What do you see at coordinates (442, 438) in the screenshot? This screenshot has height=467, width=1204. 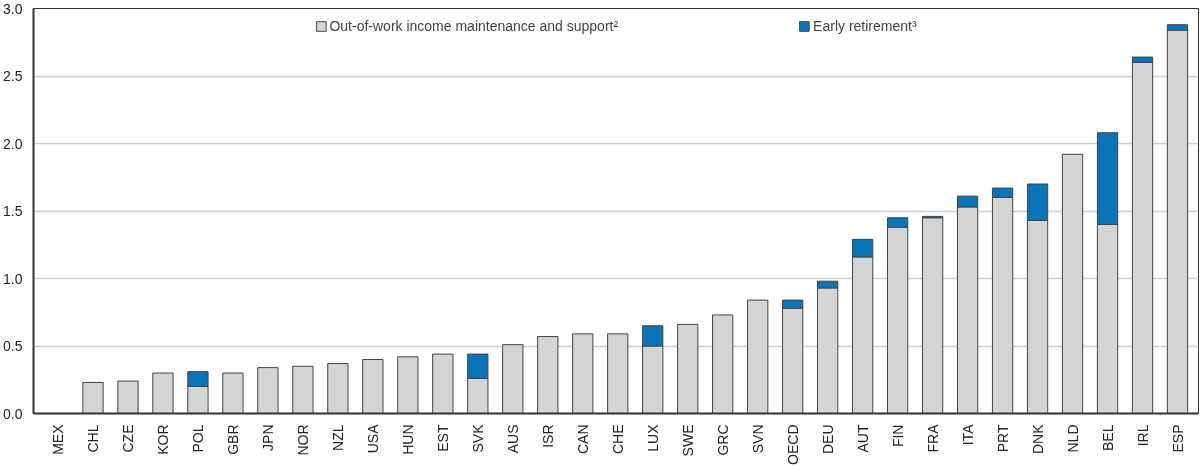 I see `x-tick-label: EST` at bounding box center [442, 438].